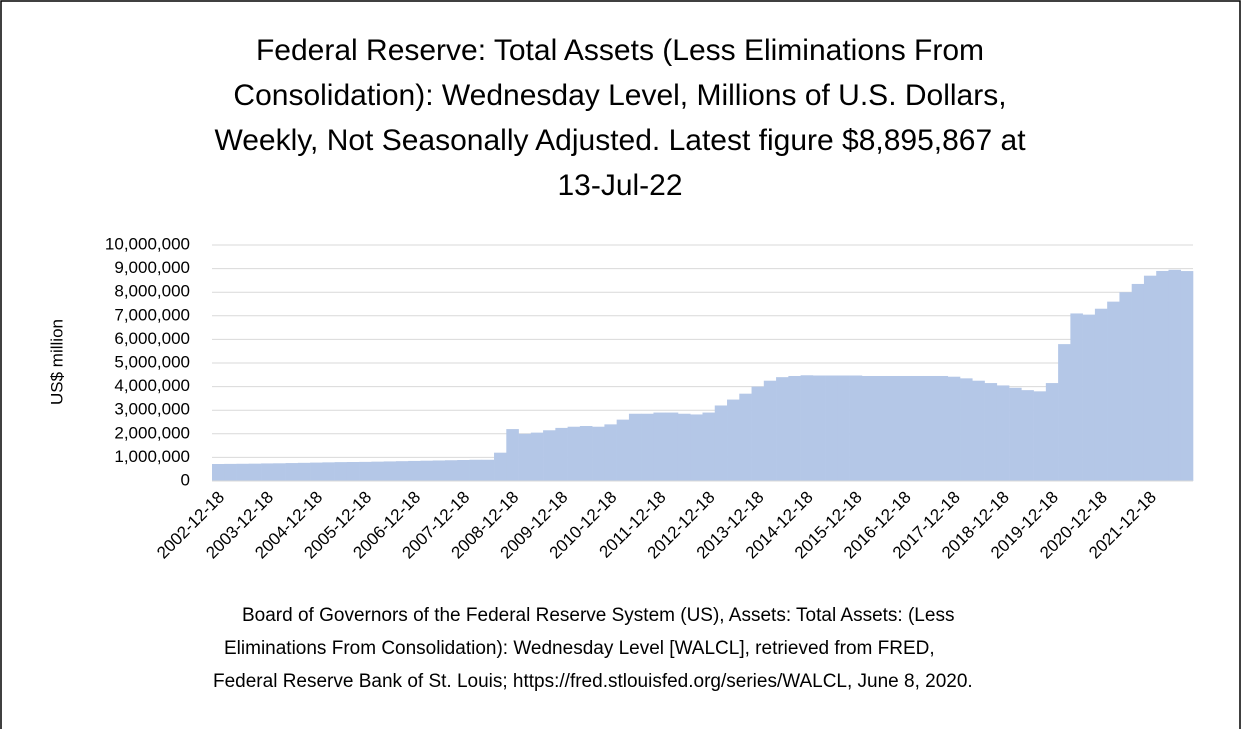  Describe the element at coordinates (152, 267) in the screenshot. I see `y-tick-label: 9,000,000` at that location.